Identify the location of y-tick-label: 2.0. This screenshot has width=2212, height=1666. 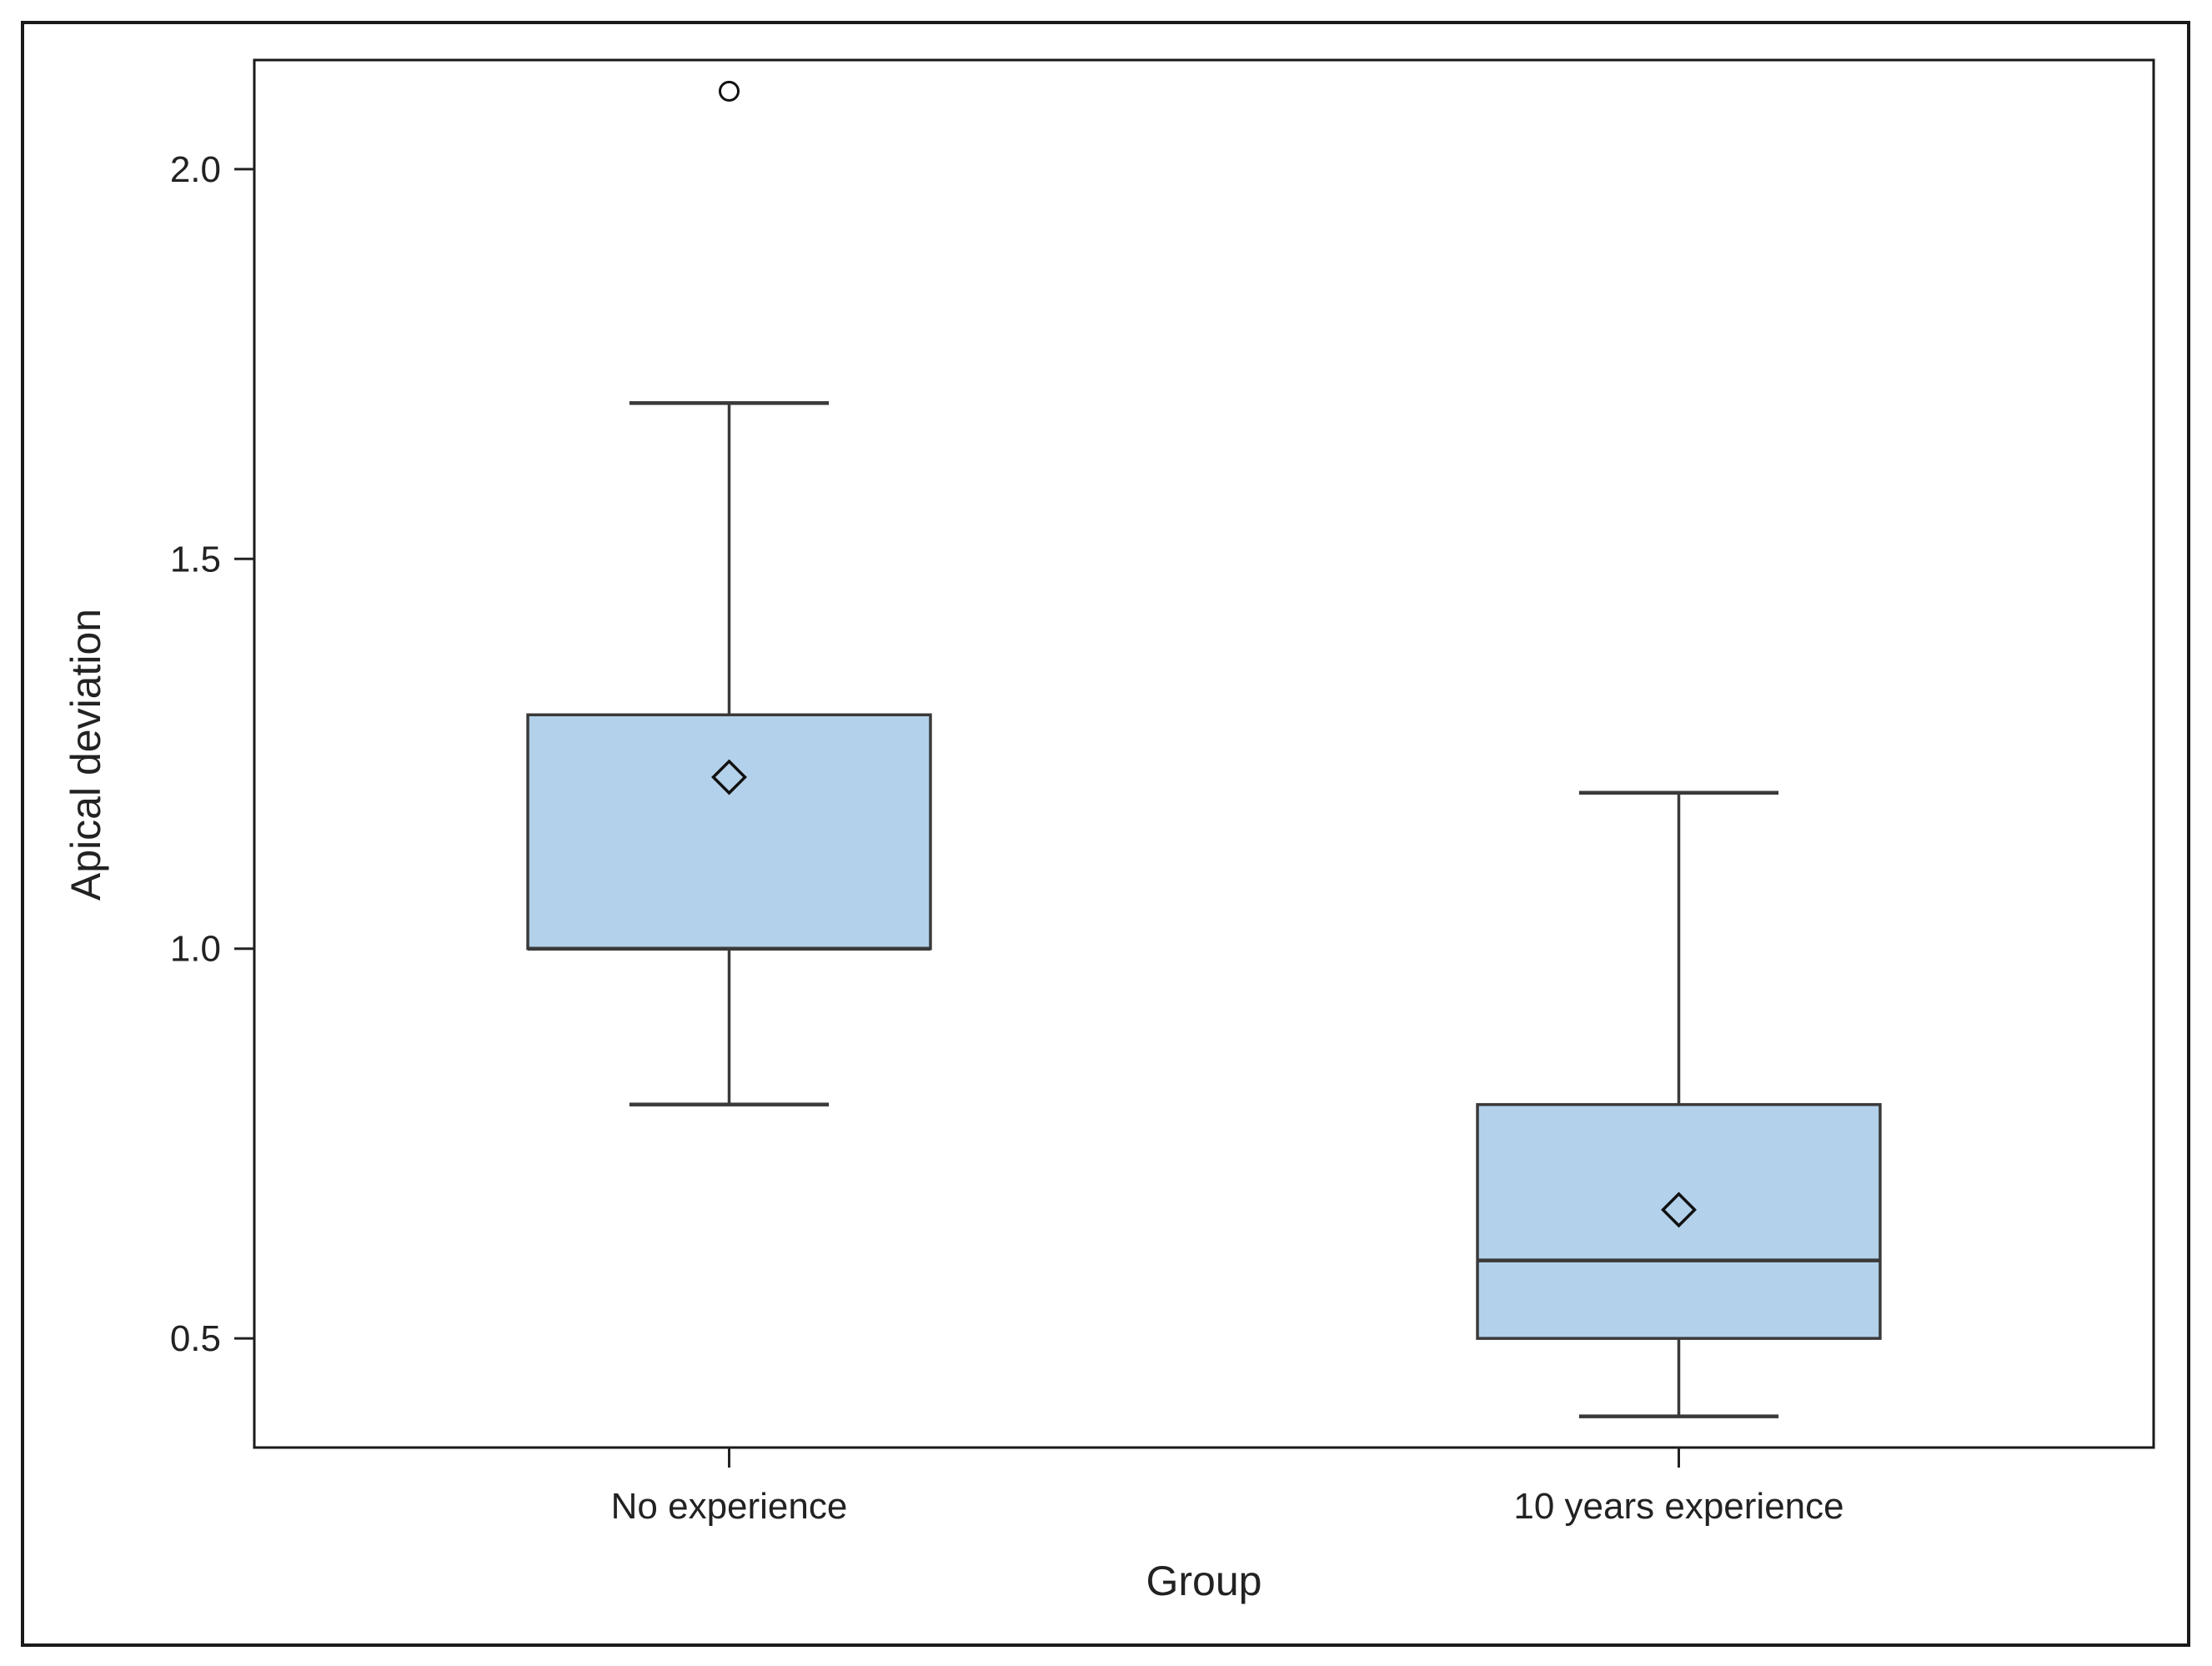
(195, 169).